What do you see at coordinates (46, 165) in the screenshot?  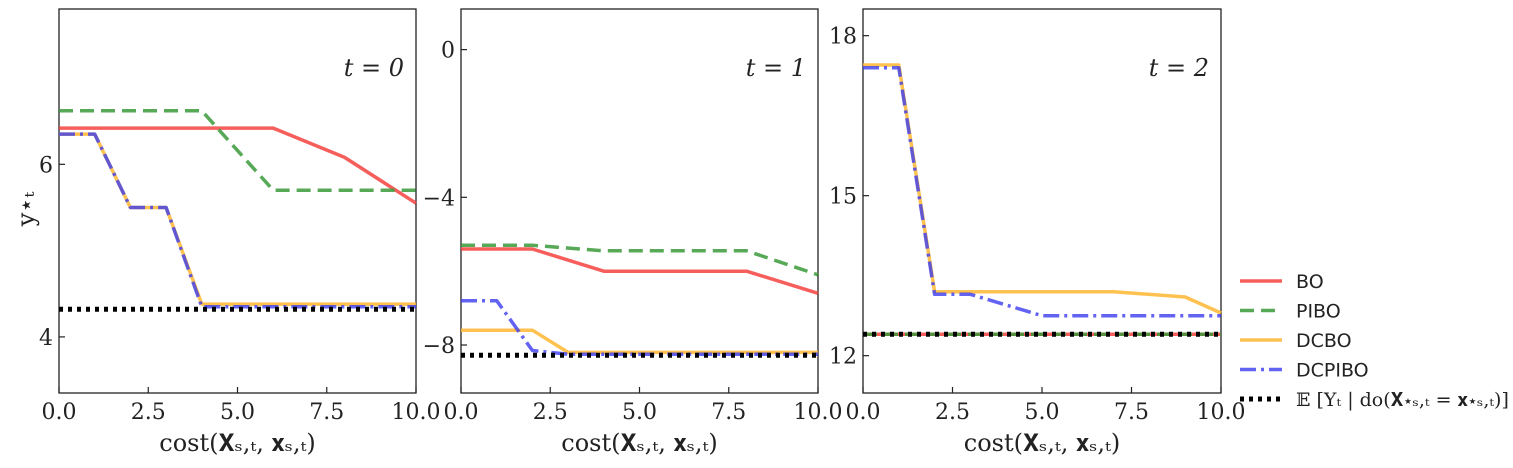 I see `y-tick-label: 6` at bounding box center [46, 165].